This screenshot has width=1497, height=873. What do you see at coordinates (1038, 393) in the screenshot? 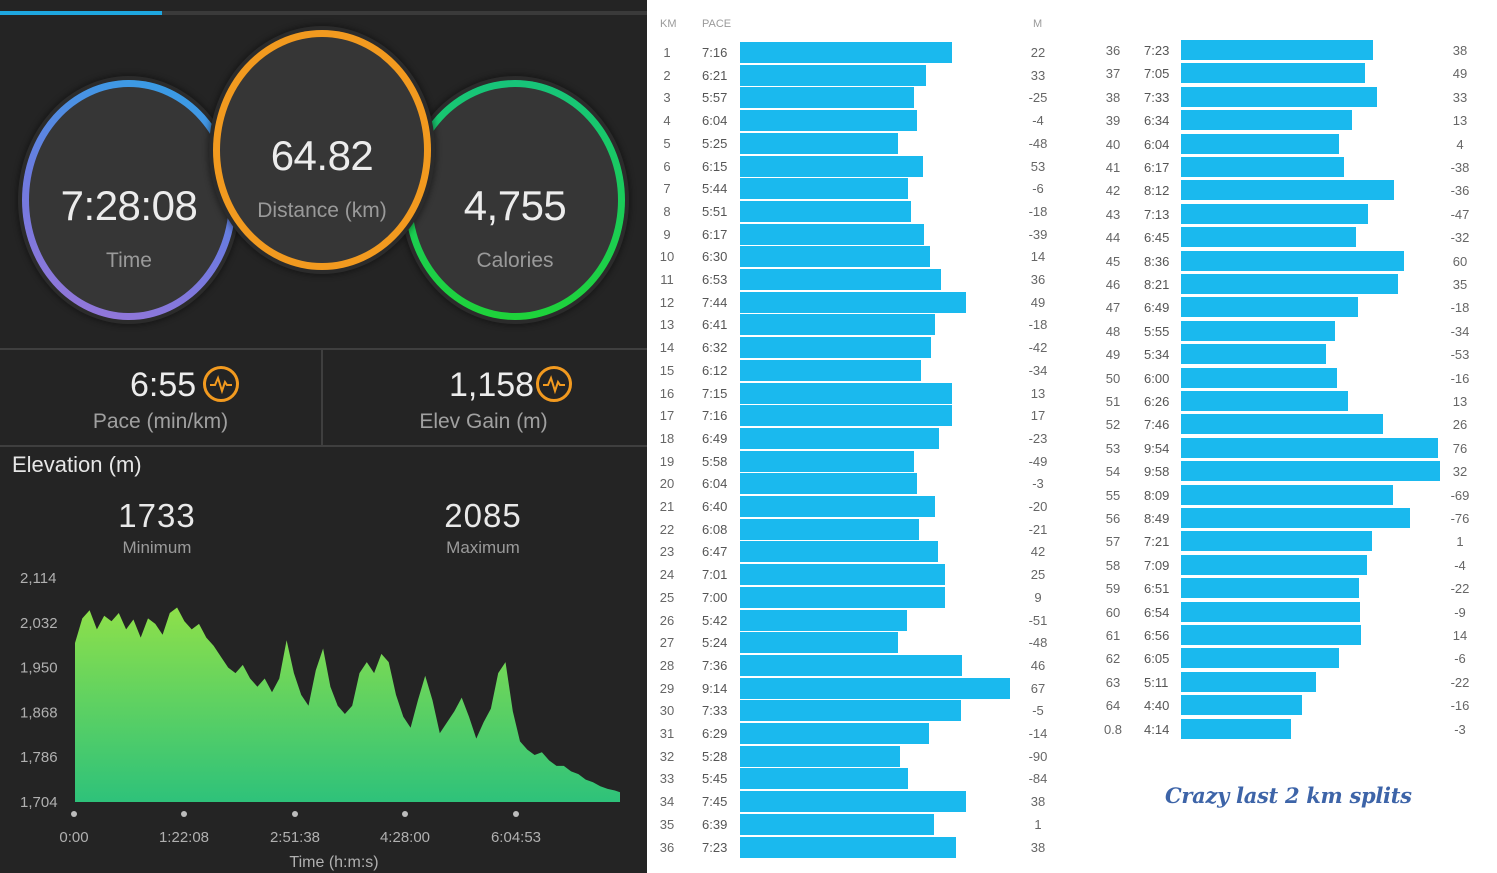
I see `split-elevation: 13` at bounding box center [1038, 393].